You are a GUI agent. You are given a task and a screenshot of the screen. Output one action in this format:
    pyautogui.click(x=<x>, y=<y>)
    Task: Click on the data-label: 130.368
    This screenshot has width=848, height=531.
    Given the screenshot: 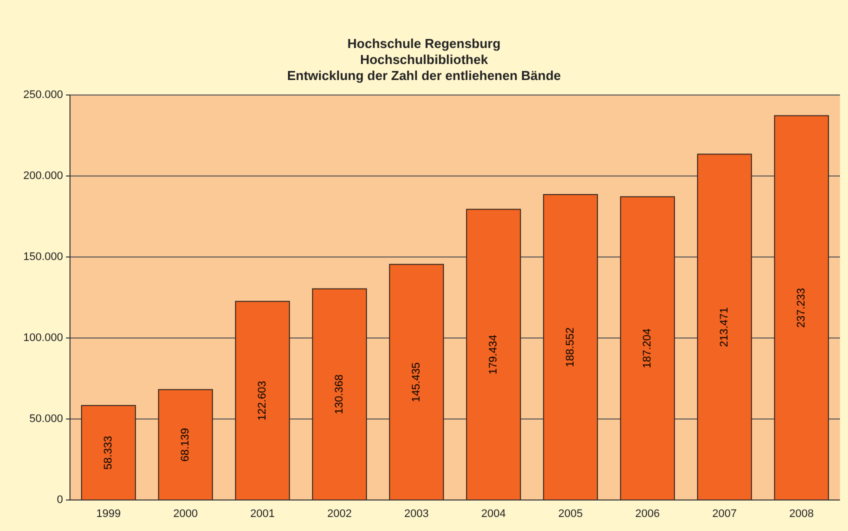 What is the action you would take?
    pyautogui.click(x=340, y=394)
    